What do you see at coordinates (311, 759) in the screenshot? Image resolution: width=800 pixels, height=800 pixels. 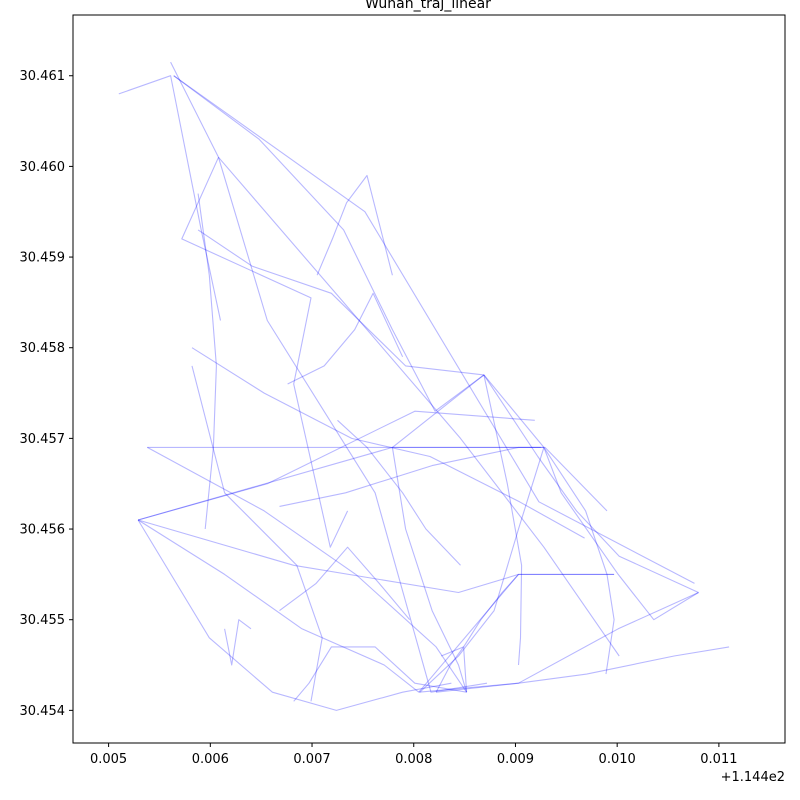 I see `x-tick-label: 0.007` at bounding box center [311, 759].